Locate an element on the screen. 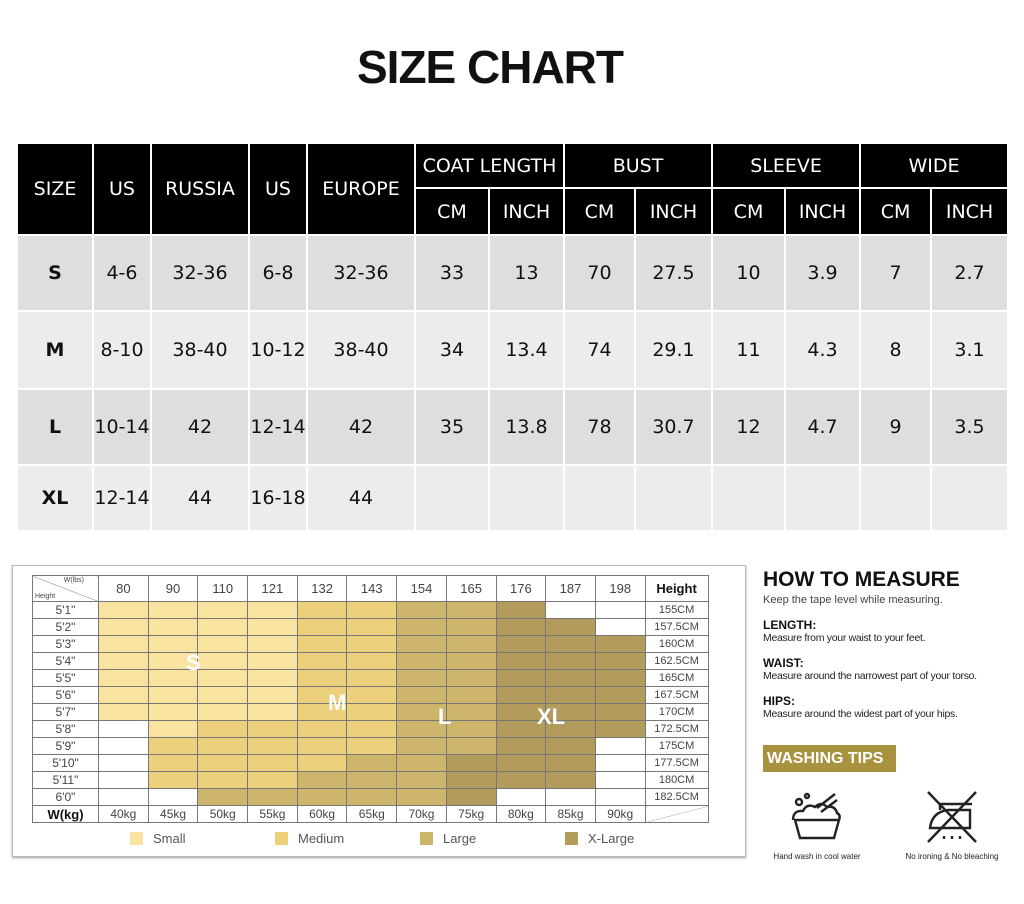 Image resolution: width=1024 pixels, height=904 pixels. legend-label: Medium is located at coordinates (321, 838).